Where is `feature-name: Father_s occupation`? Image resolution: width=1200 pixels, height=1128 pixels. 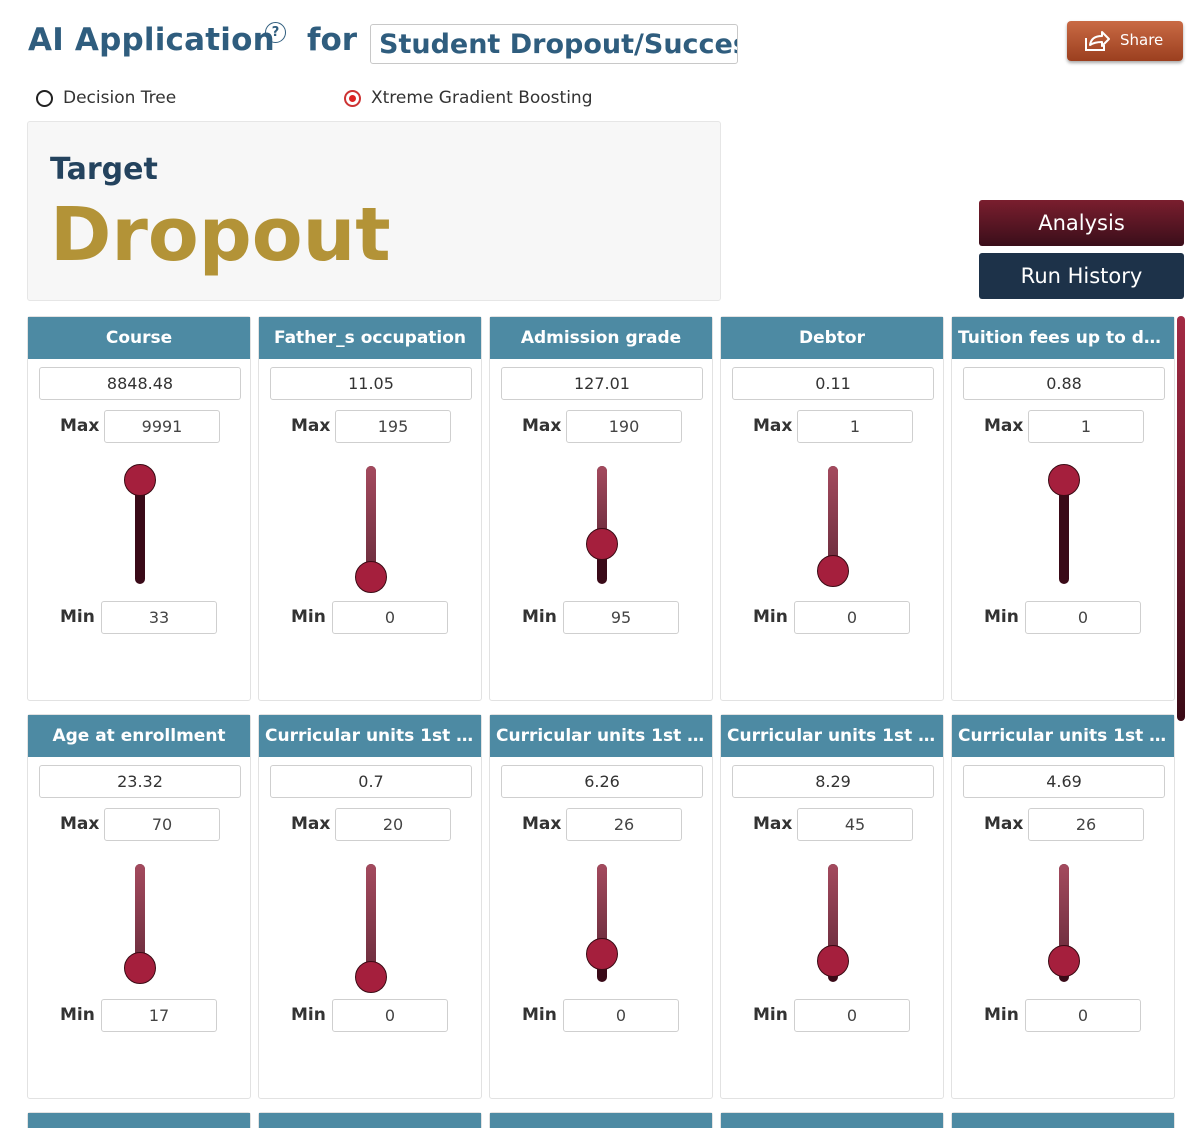 feature-name: Father_s occupation is located at coordinates (370, 338).